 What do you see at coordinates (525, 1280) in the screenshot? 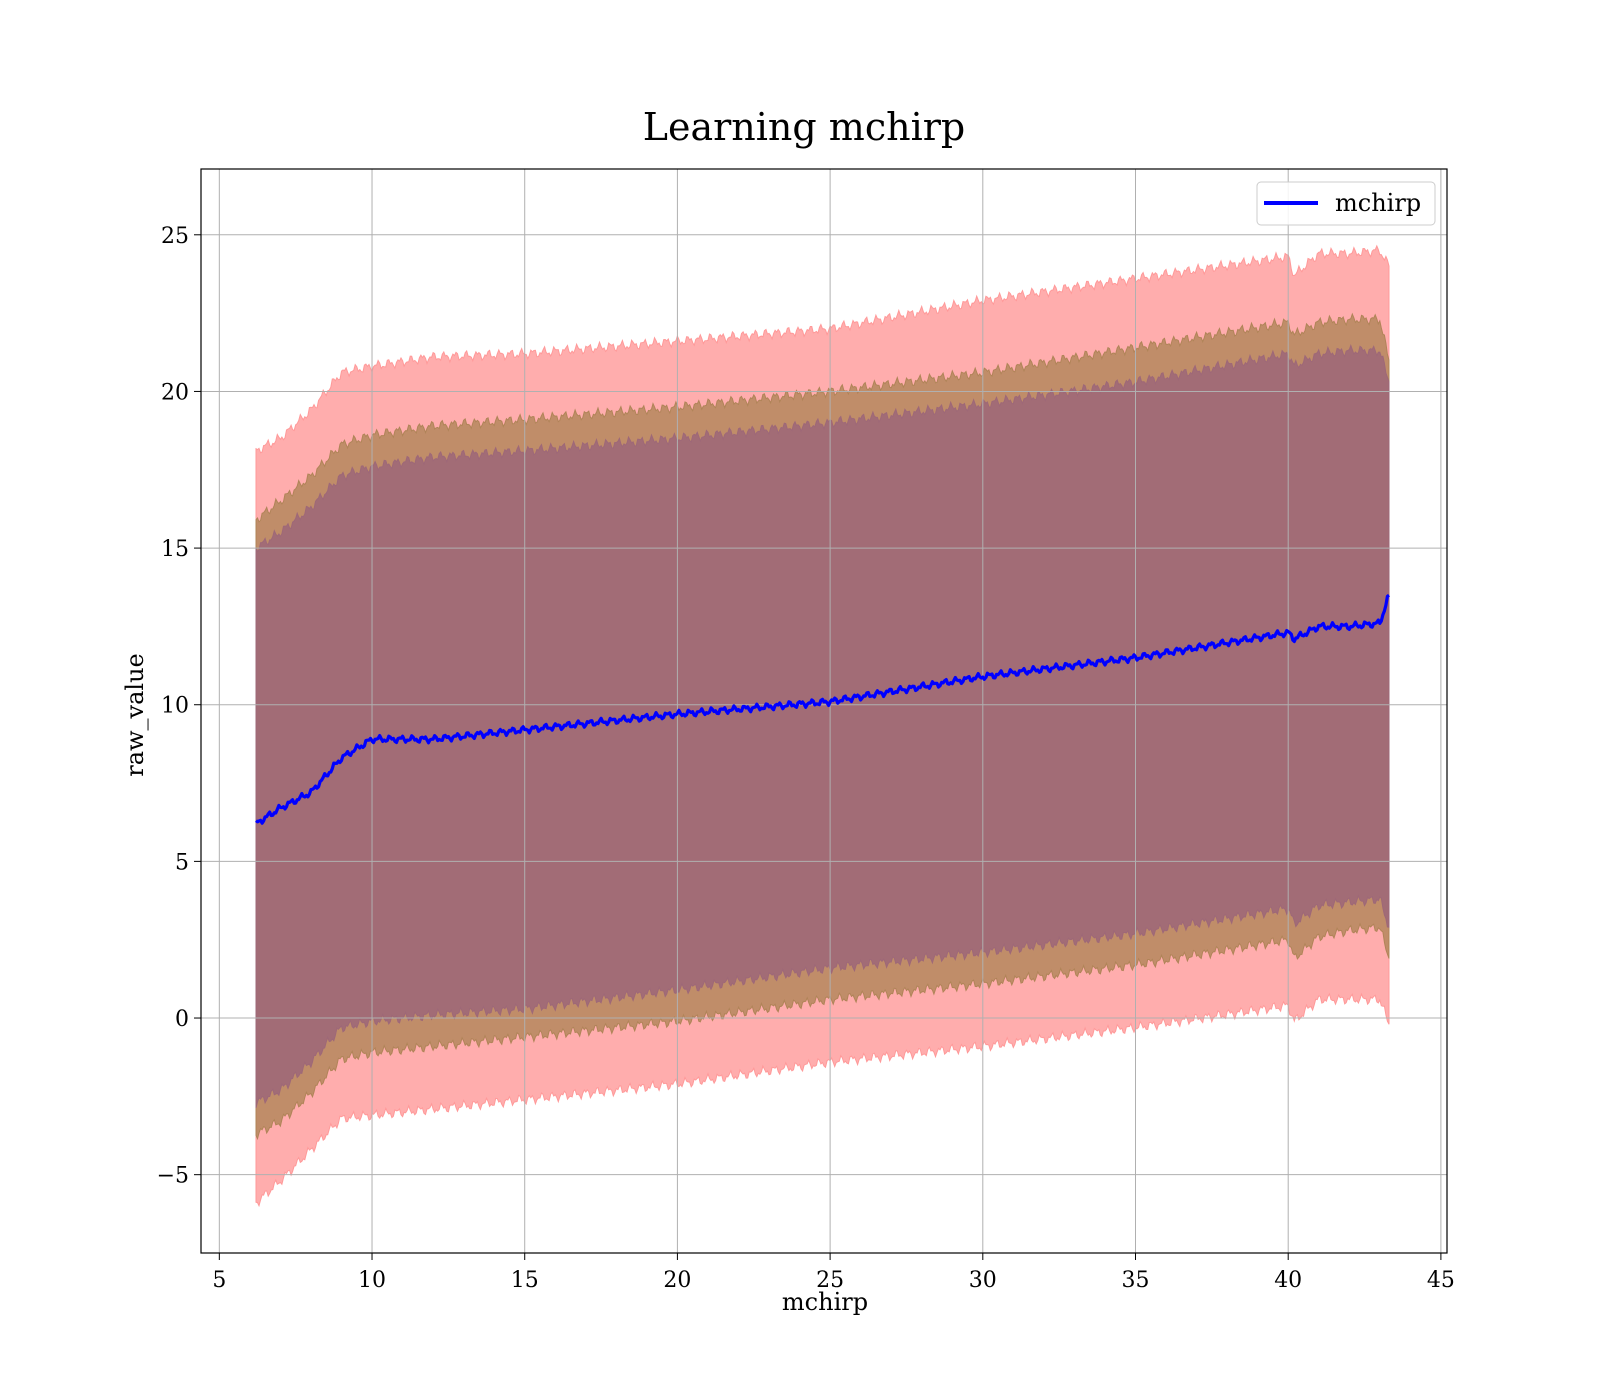
I see `x-tick-label: 15` at bounding box center [525, 1280].